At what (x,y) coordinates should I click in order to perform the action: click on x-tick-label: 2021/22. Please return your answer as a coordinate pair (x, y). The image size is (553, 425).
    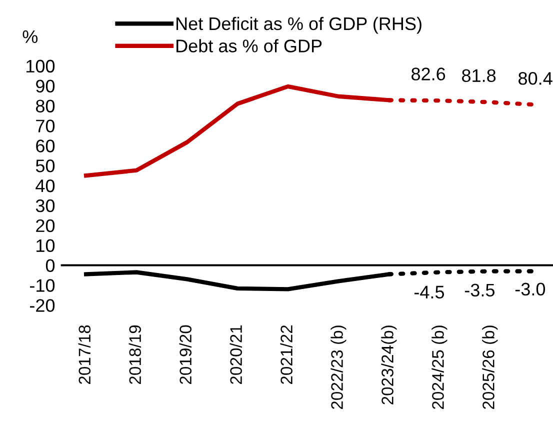
    Looking at the image, I should click on (286, 354).